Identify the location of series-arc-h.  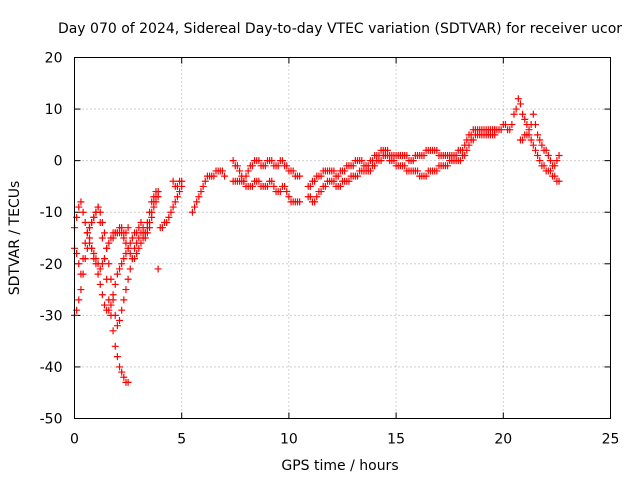
(266, 171).